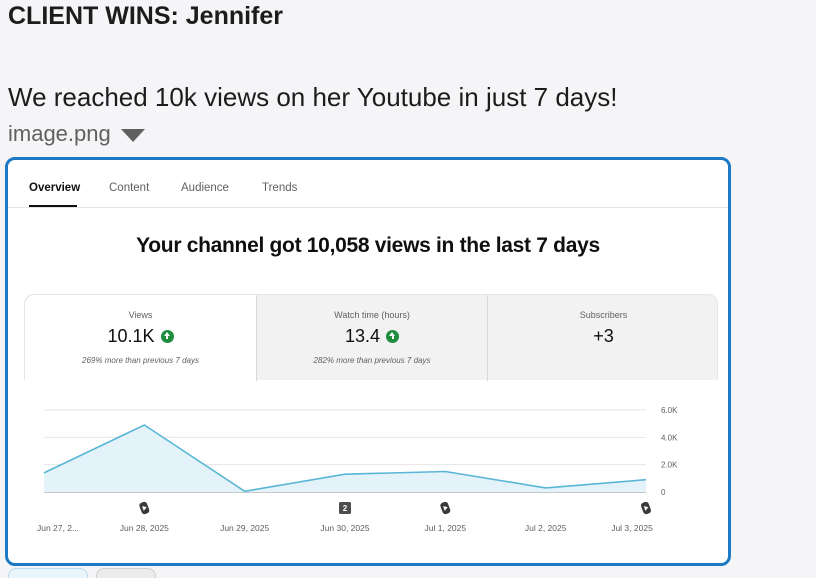  What do you see at coordinates (53, 206) in the screenshot?
I see `active-tab-indicator` at bounding box center [53, 206].